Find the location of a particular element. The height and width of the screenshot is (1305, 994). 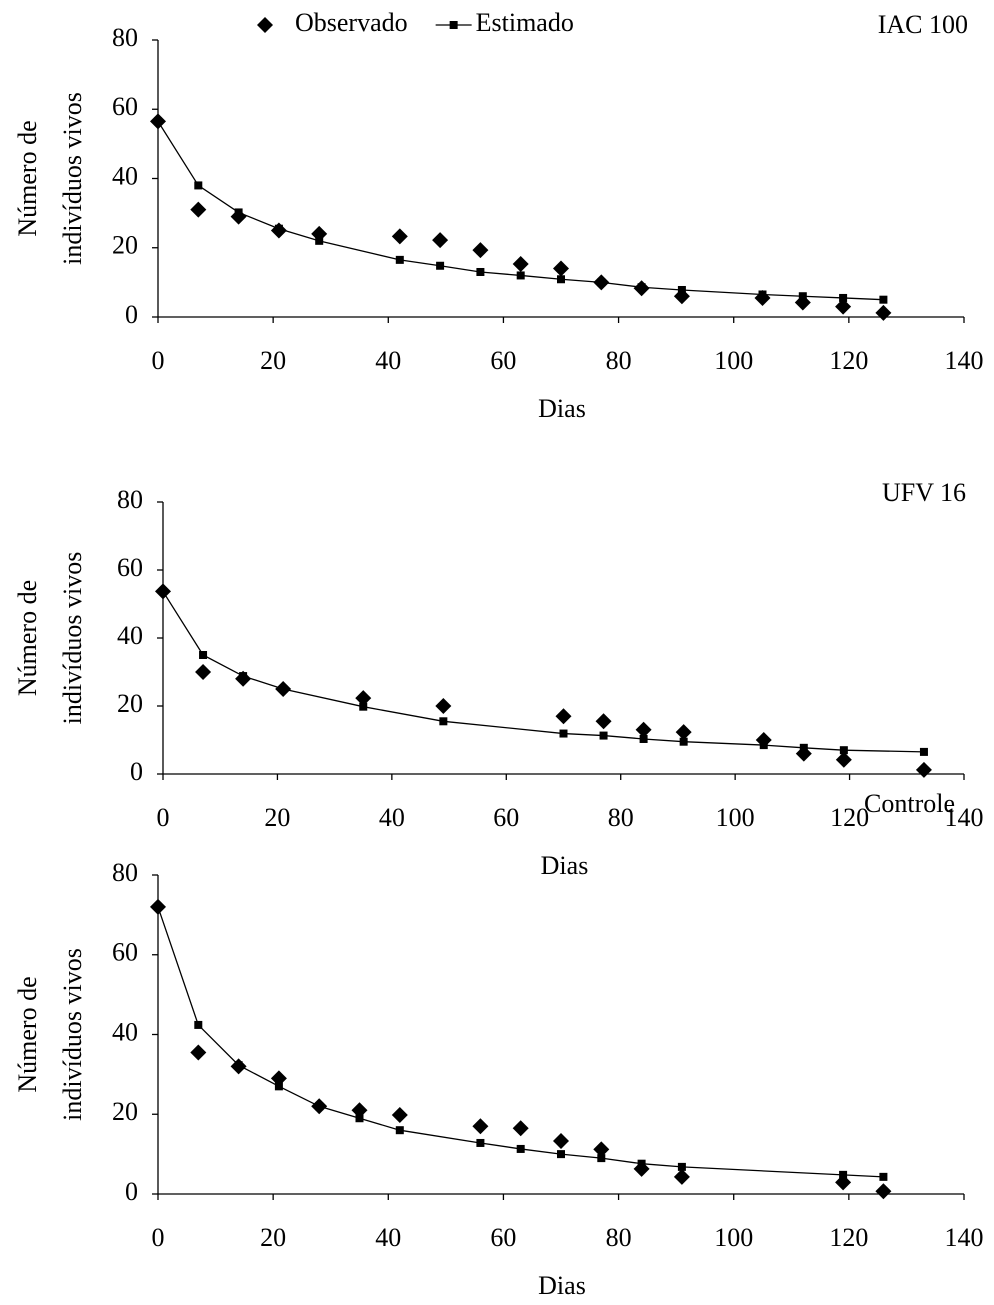

panel-title: Controle is located at coordinates (909, 803).